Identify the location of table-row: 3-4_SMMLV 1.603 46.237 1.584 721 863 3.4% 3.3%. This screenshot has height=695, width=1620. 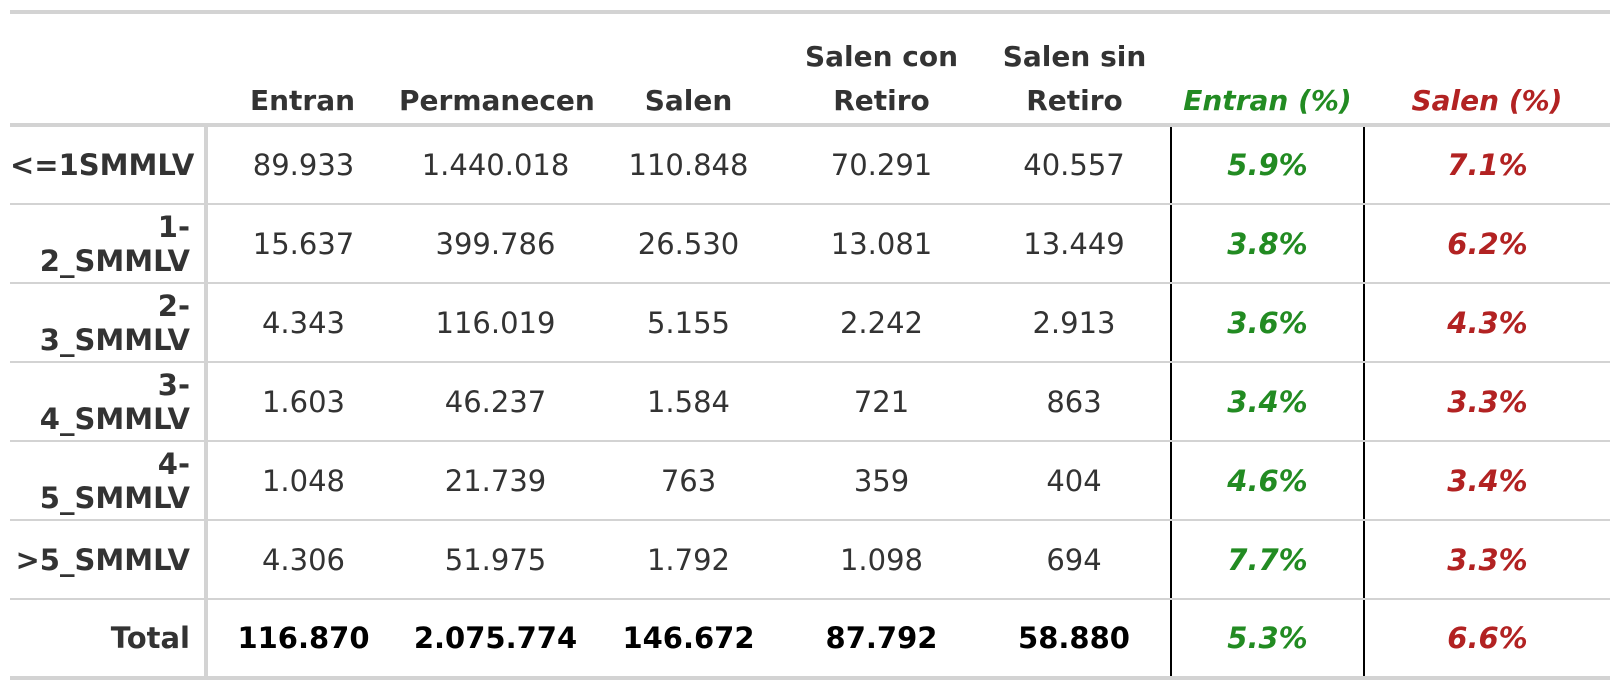
(810, 402).